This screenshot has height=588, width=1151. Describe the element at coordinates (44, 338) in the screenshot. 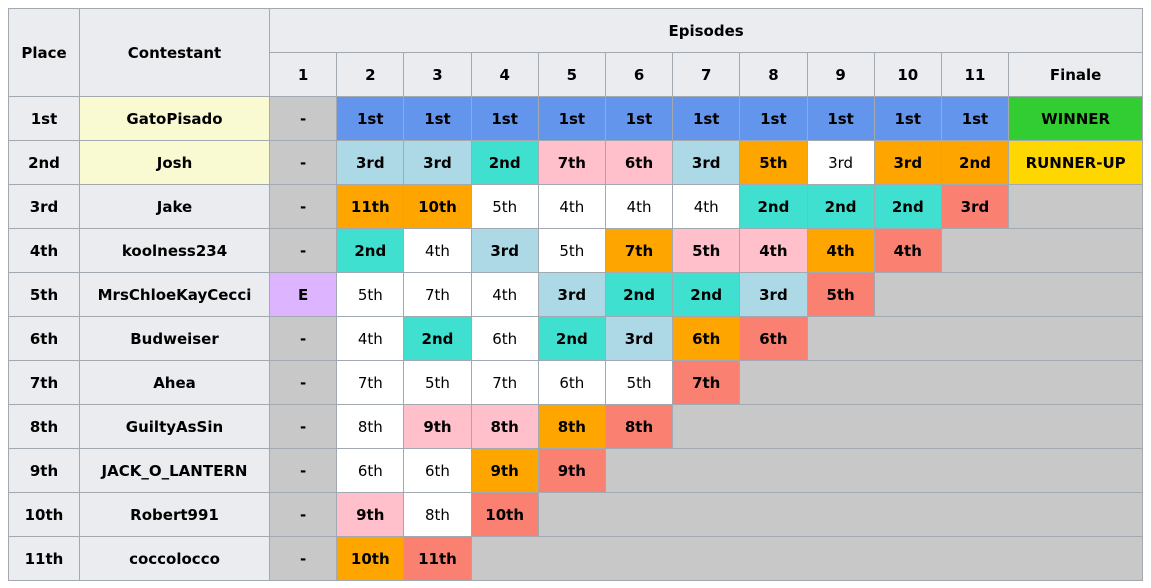

I see `place-cell: 6th` at that location.